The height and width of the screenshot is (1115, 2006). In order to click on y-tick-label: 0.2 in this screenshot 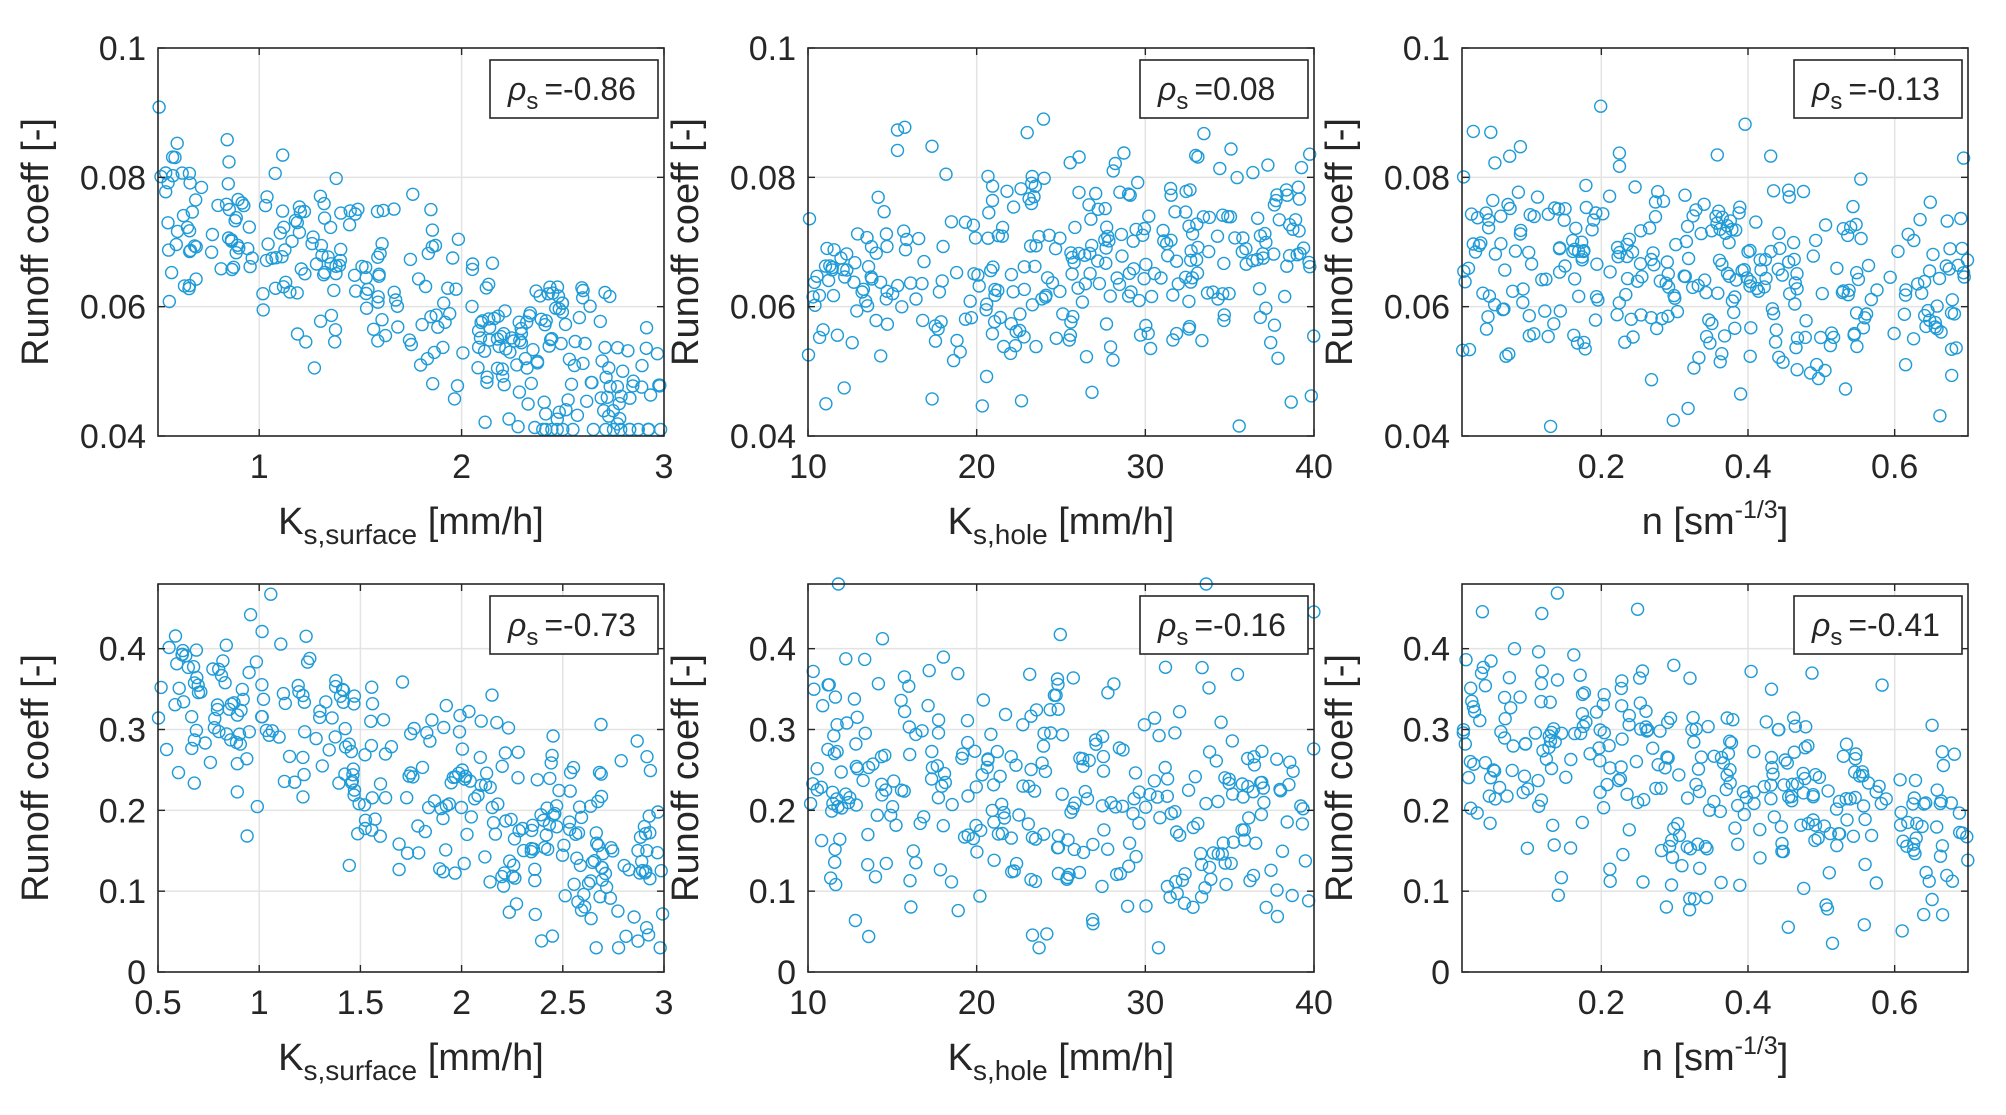, I will do `click(1426, 811)`.